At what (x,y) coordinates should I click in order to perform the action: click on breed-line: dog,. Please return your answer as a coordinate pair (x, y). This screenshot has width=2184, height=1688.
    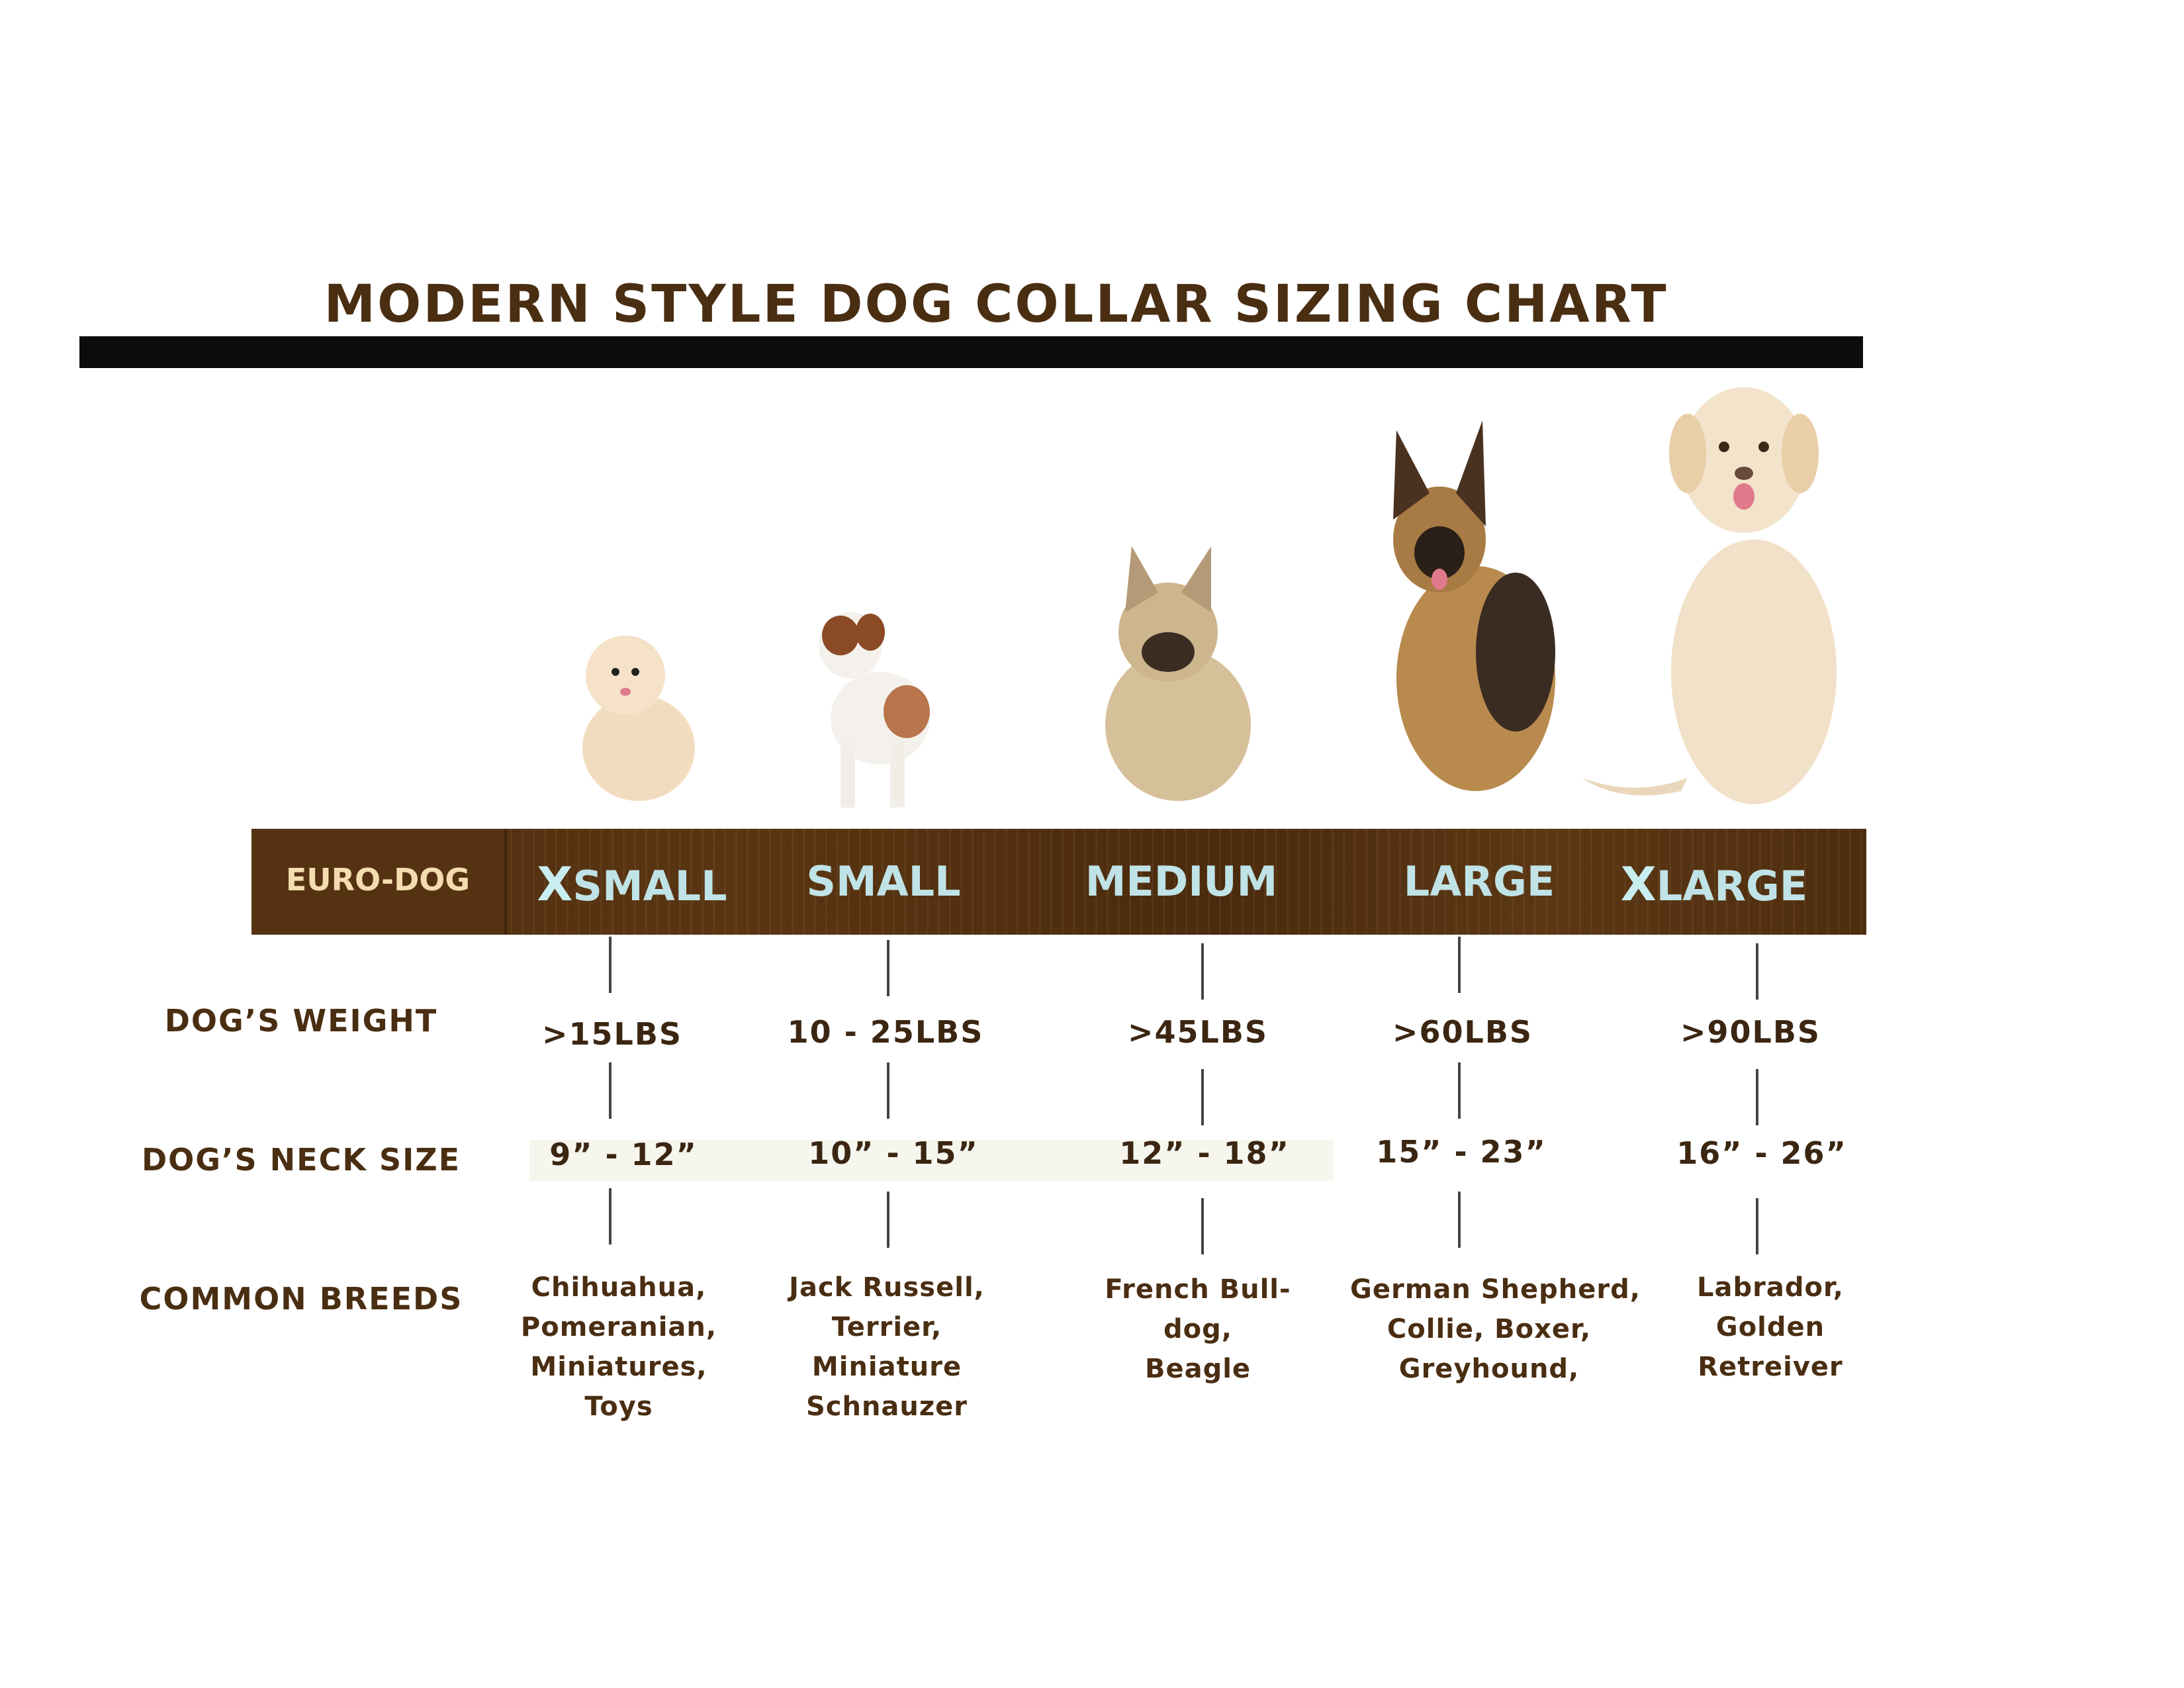
    Looking at the image, I should click on (1197, 1329).